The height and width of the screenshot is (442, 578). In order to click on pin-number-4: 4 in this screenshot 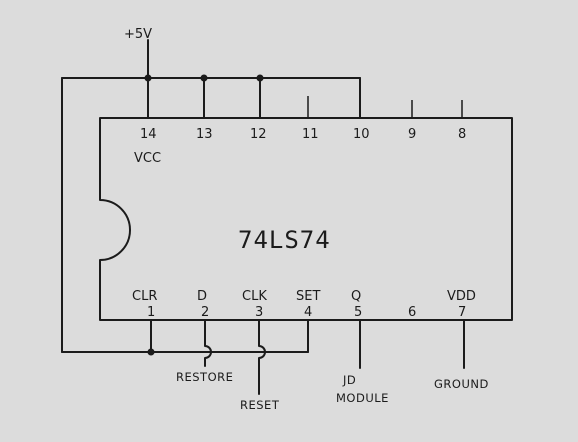, I will do `click(308, 312)`.